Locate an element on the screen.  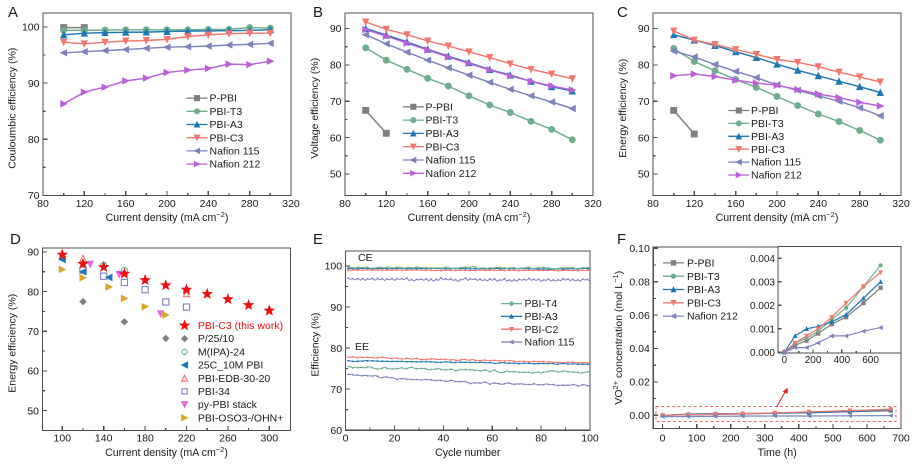
svg-text: VO2+ concentration (mol L−1) is located at coordinates (618, 338).